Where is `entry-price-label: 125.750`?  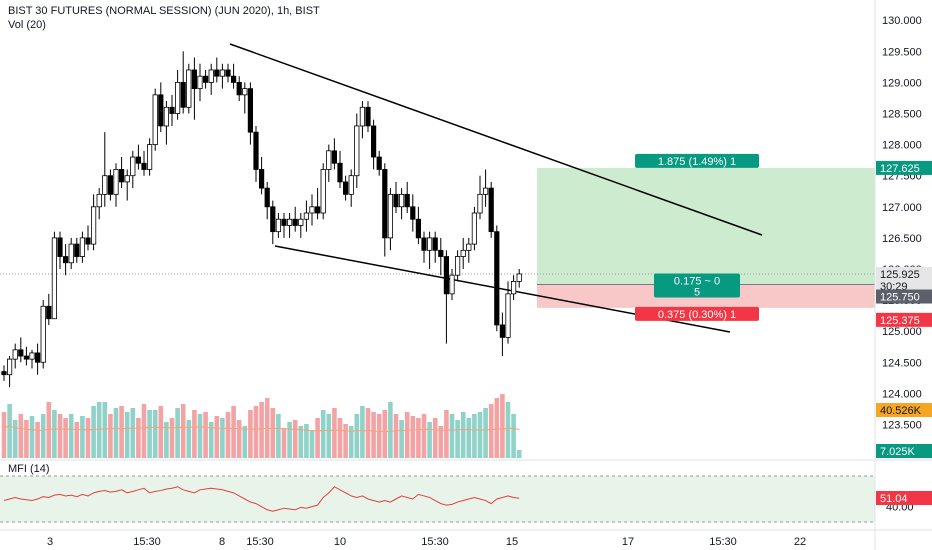 entry-price-label: 125.750 is located at coordinates (900, 298).